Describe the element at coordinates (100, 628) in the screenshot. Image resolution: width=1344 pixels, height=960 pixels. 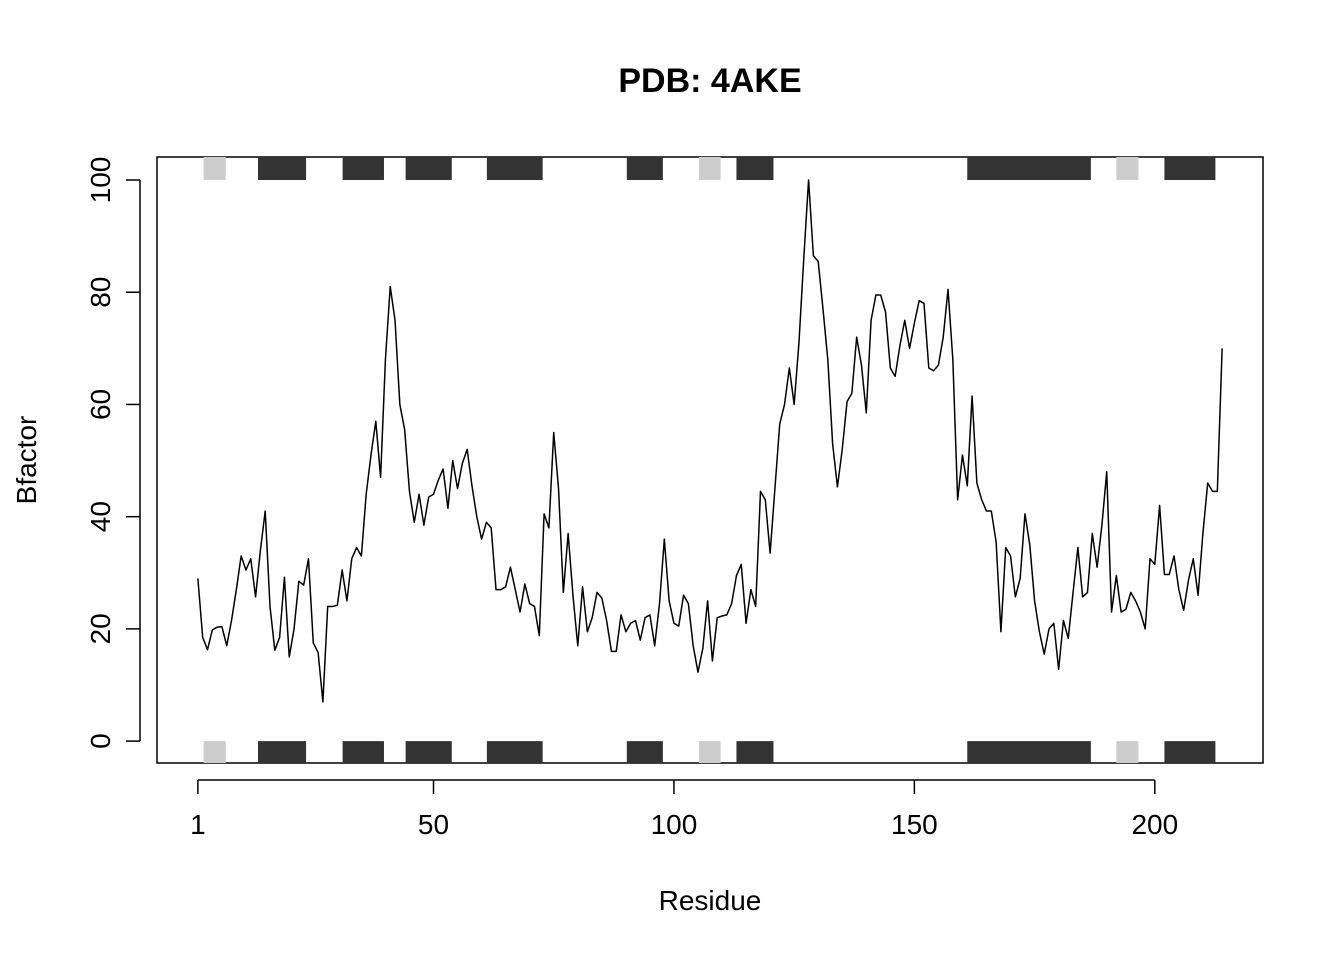
I see `y-tick-label: 20` at that location.